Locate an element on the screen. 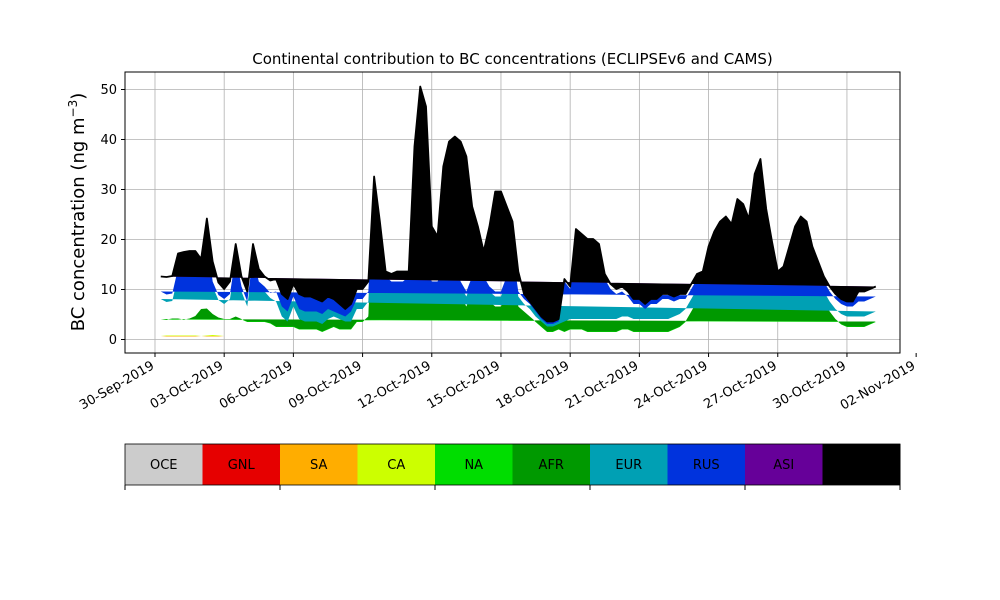 This screenshot has width=1000, height=600. legend-swatch-oce is located at coordinates (164, 464).